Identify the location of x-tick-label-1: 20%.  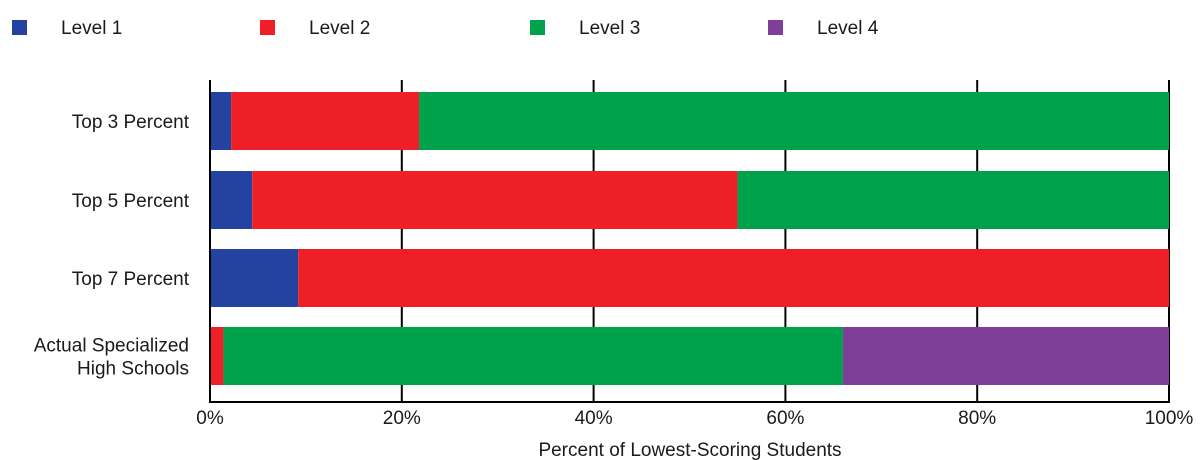
(402, 418).